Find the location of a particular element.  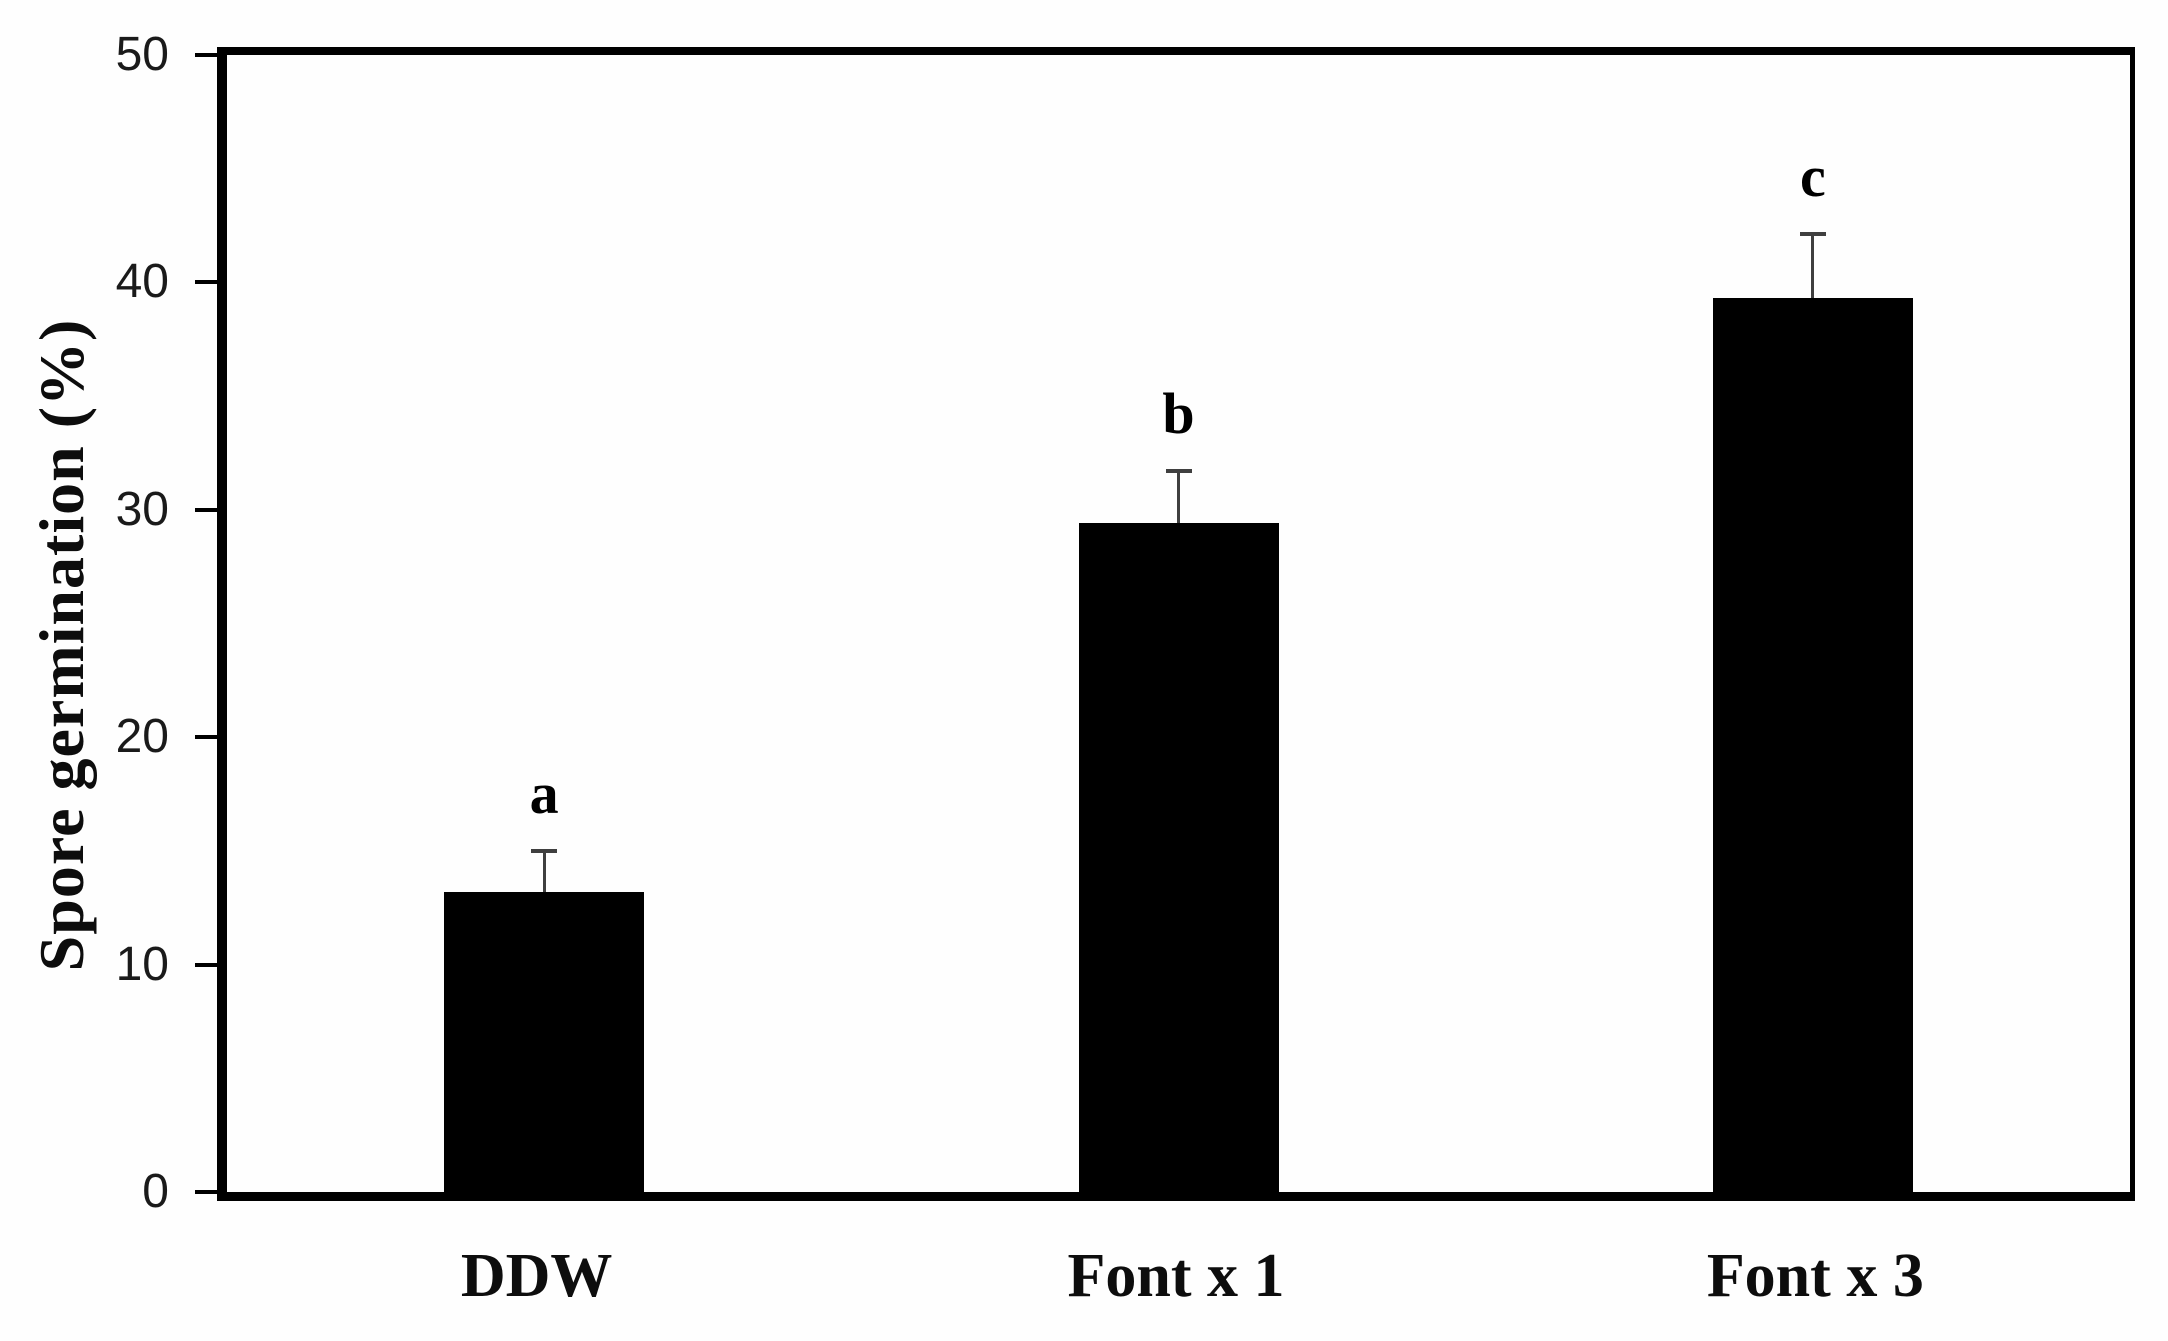

y-tick-label: 40 is located at coordinates (142, 282).